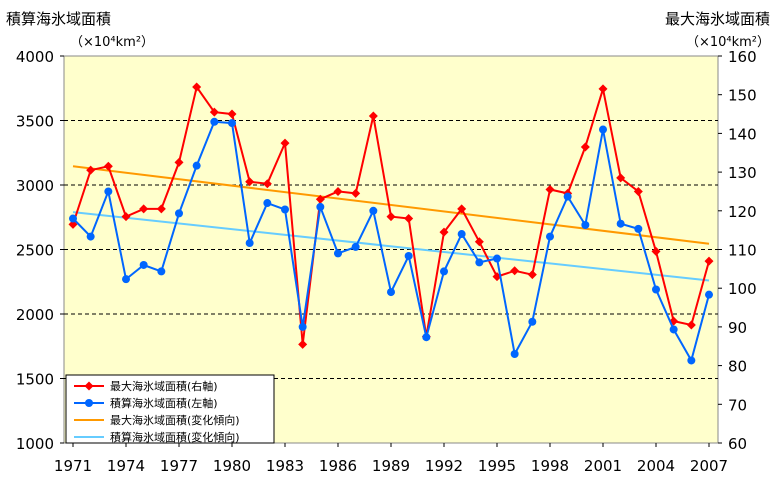 The image size is (776, 489). Describe the element at coordinates (742, 57) in the screenshot. I see `right-tick-label: 160` at that location.